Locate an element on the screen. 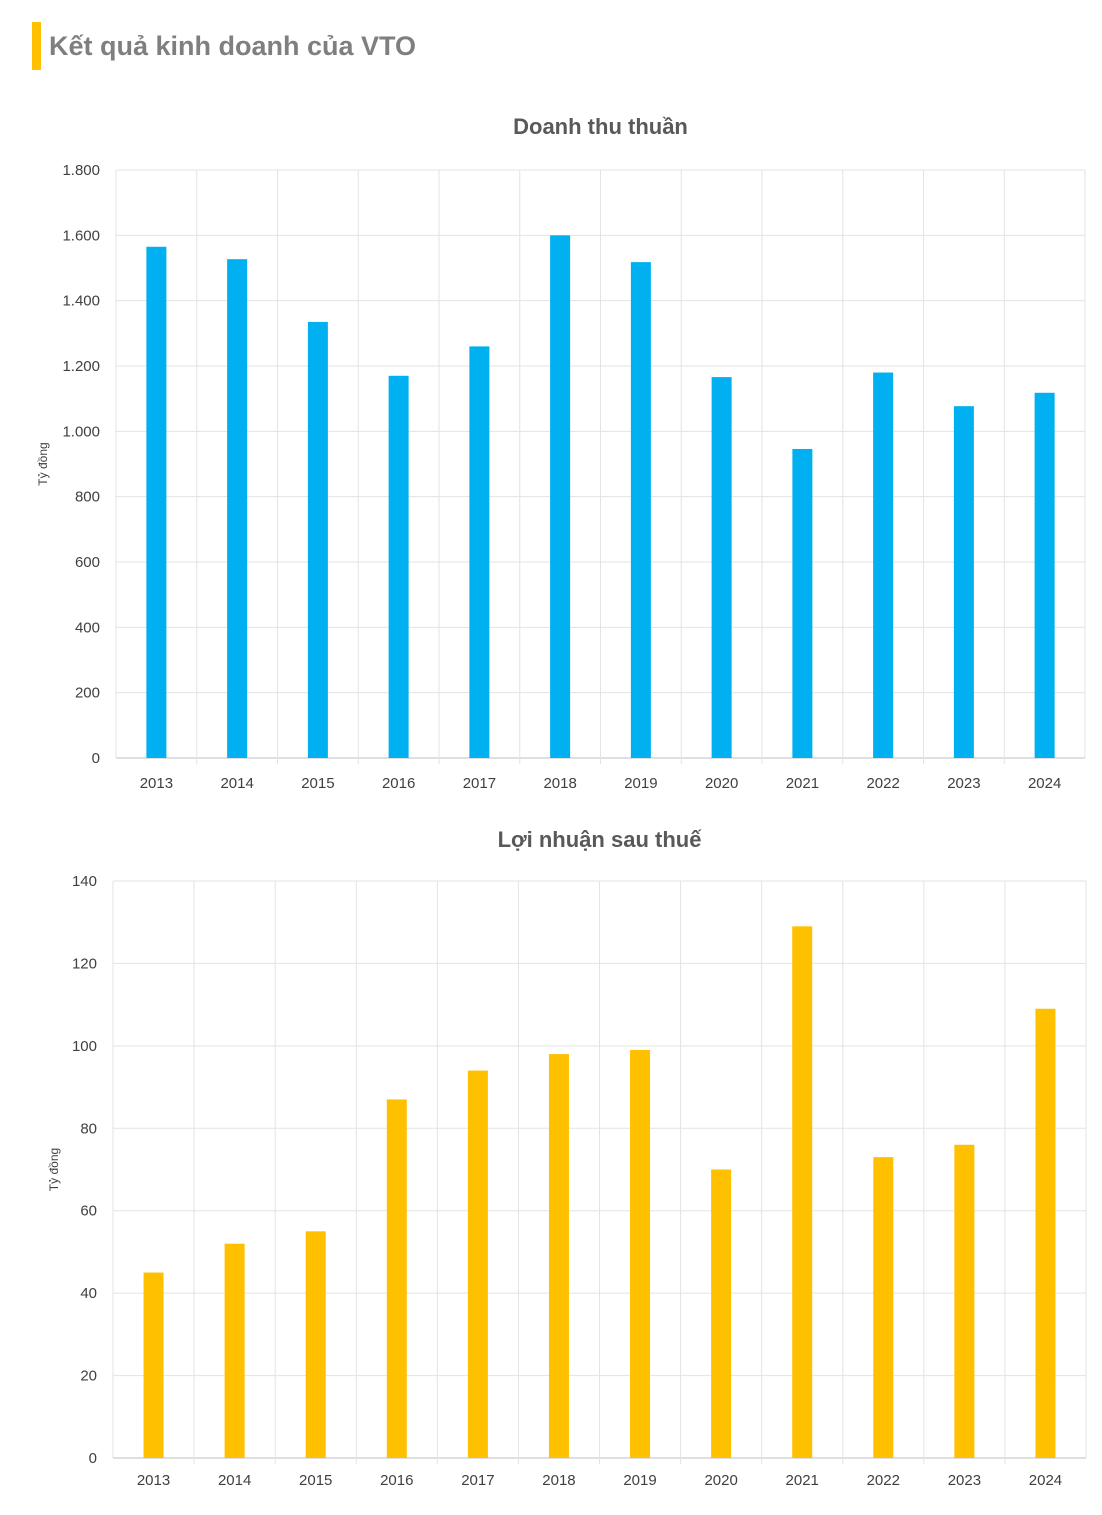 The width and height of the screenshot is (1102, 1515). profit-x-tick-label: 2018 is located at coordinates (558, 1480).